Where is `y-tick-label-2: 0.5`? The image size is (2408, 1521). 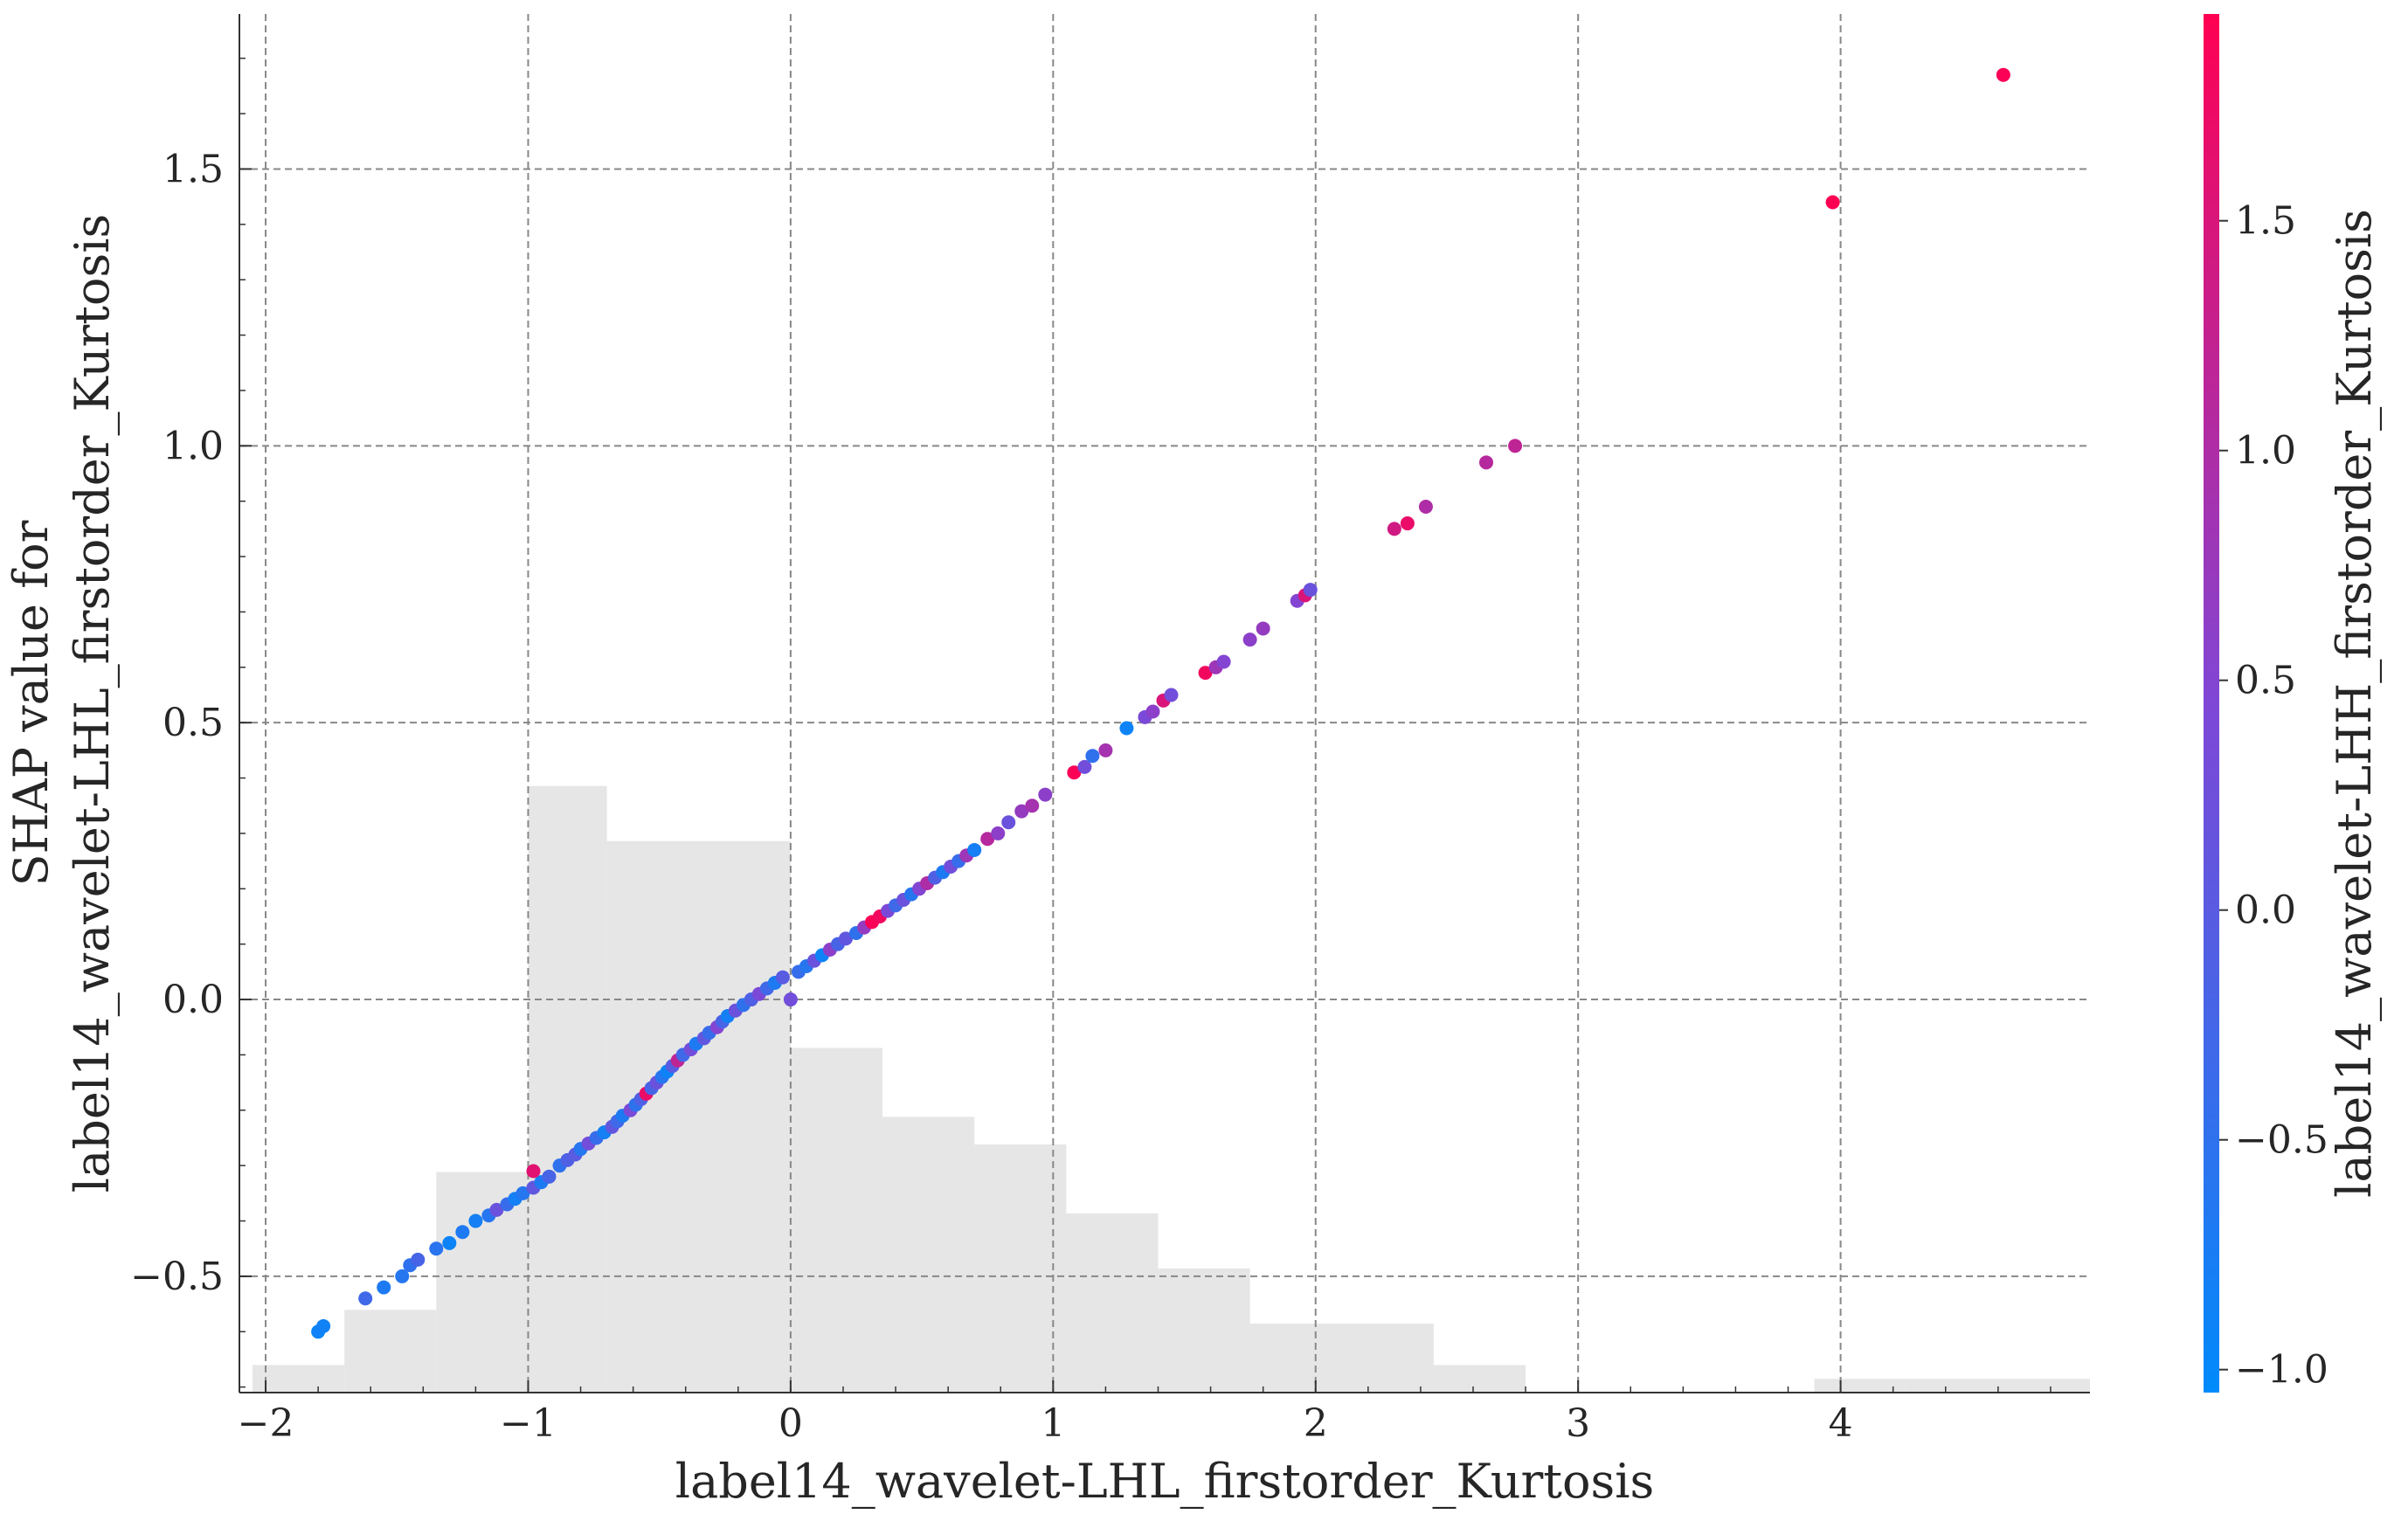 y-tick-label-2: 0.5 is located at coordinates (193, 723).